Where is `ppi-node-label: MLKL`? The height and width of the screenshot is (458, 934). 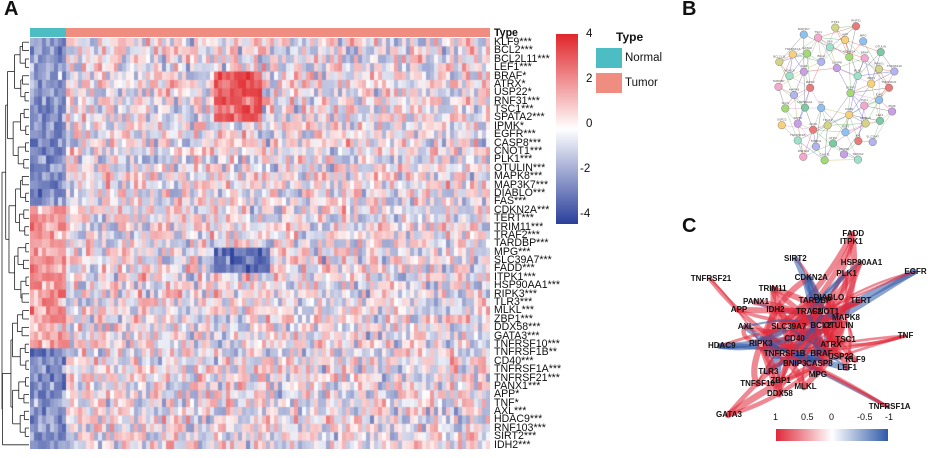
ppi-node-label: MLKL is located at coordinates (858, 70).